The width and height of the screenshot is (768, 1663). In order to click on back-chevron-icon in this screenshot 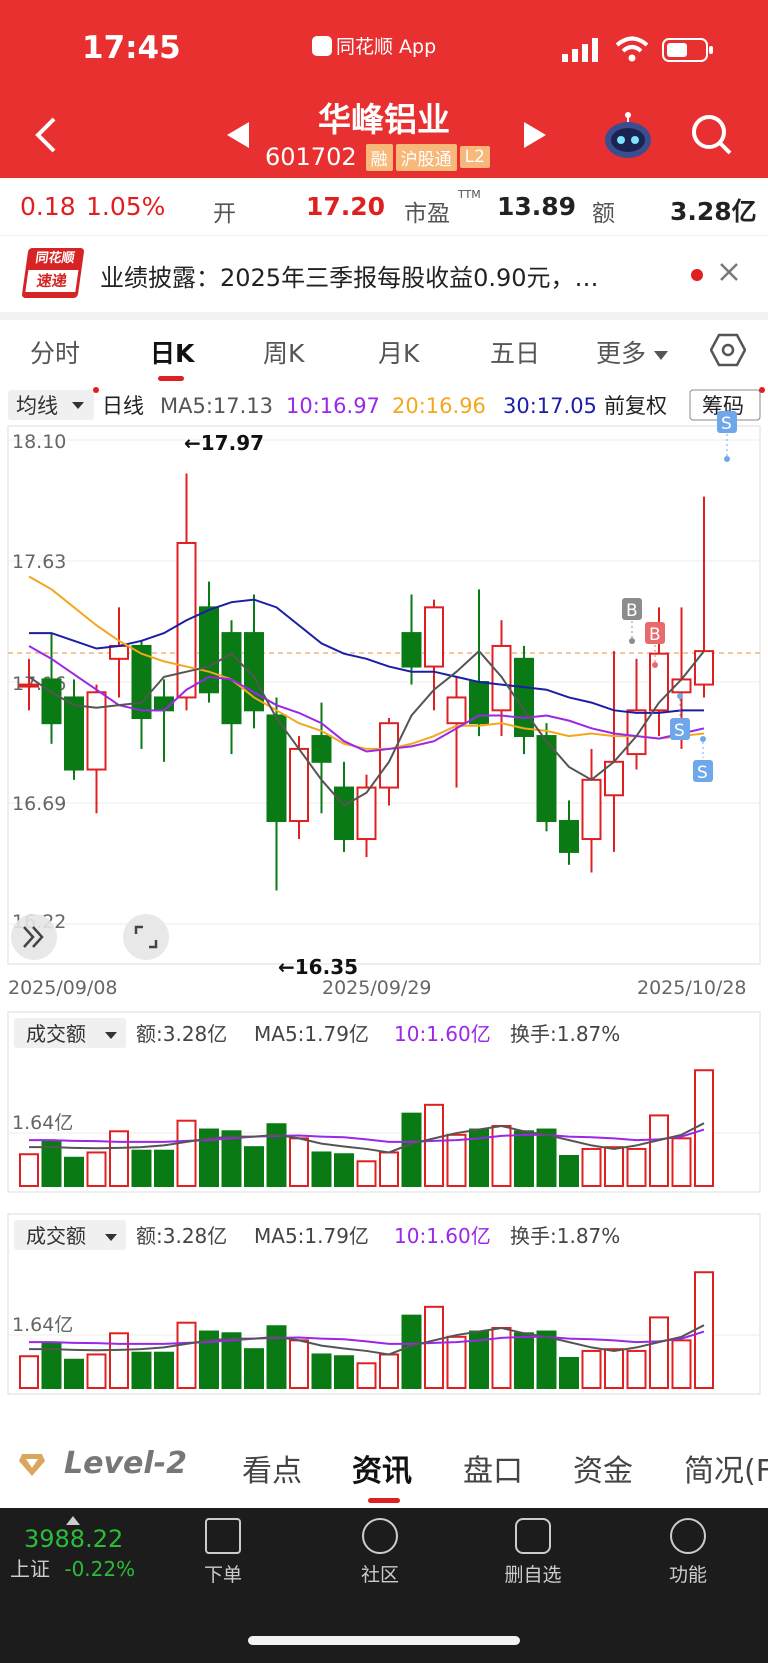, I will do `click(45, 135)`.